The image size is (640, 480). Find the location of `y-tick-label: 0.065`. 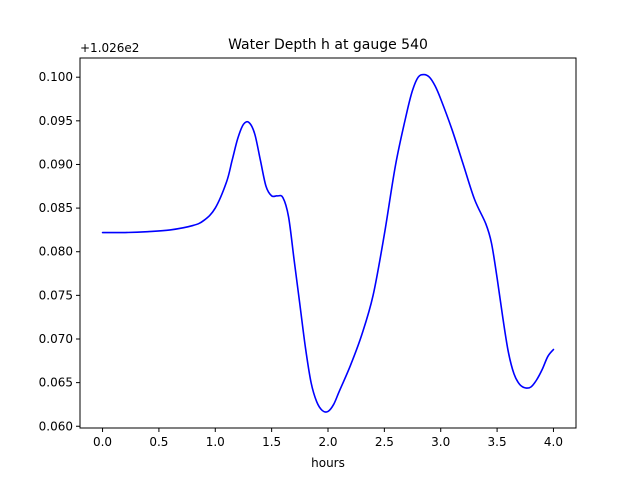

y-tick-label: 0.065 is located at coordinates (56, 383).